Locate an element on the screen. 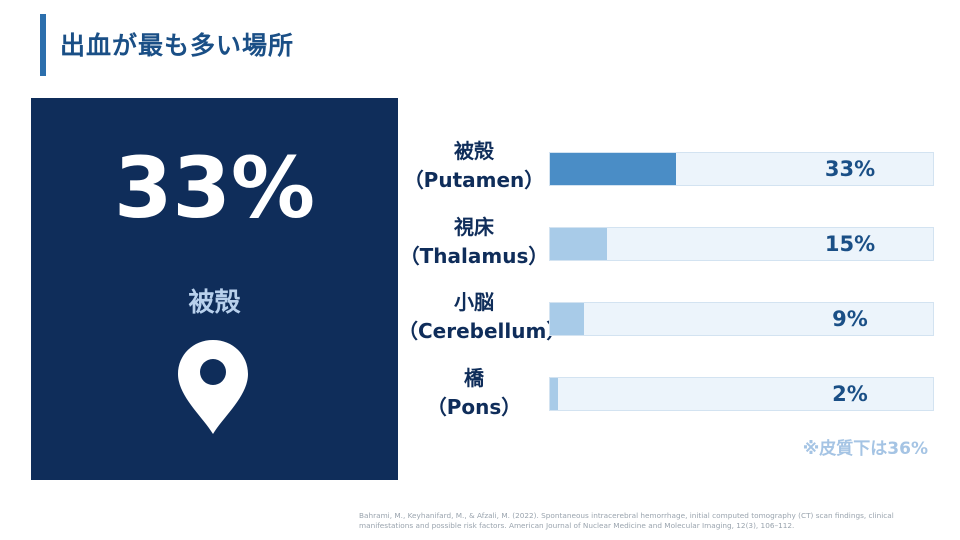 The height and width of the screenshot is (540, 960). bar-value-pons: 2% is located at coordinates (850, 394).